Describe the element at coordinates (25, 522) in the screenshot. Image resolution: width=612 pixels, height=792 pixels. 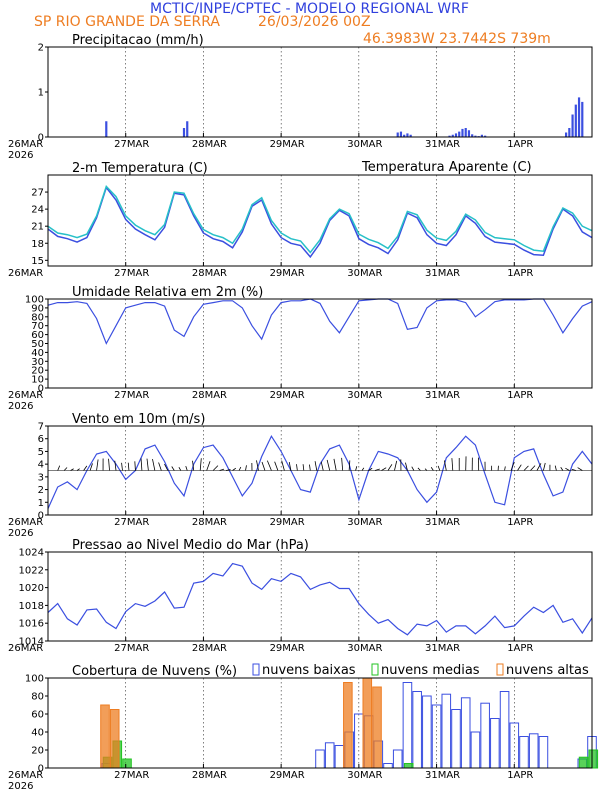
I see `wind-day-label: 26MAR` at that location.